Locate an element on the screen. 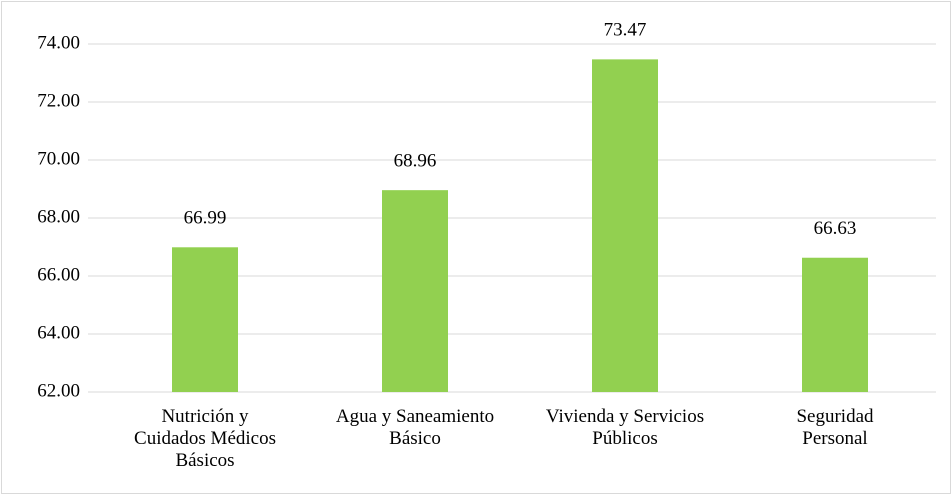 This screenshot has height=495, width=952. data-label: 66.99 is located at coordinates (205, 218).